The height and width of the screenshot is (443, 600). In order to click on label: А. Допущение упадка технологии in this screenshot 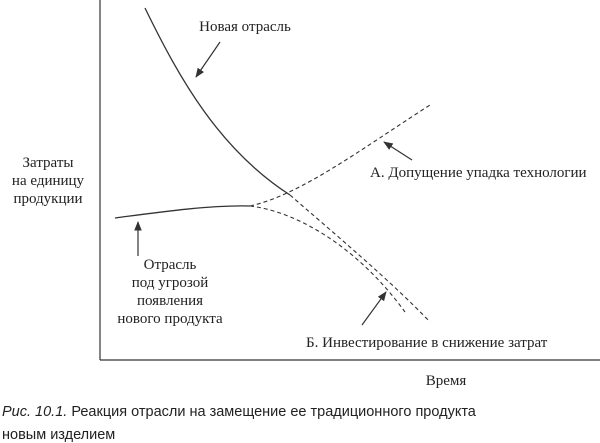, I will do `click(478, 173)`.